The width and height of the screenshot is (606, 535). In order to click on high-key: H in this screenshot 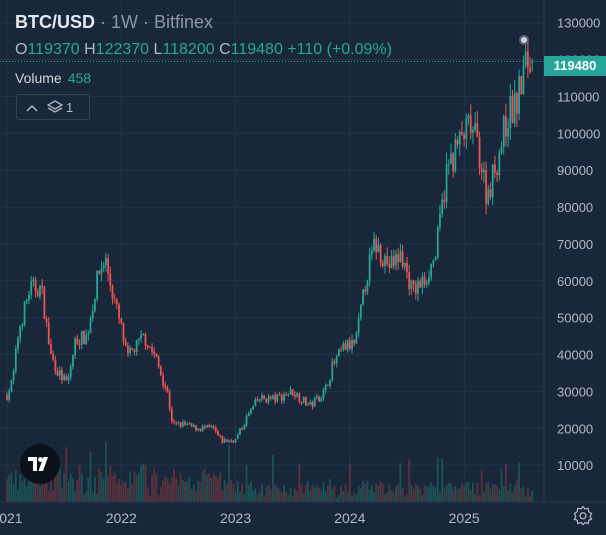, I will do `click(90, 49)`.